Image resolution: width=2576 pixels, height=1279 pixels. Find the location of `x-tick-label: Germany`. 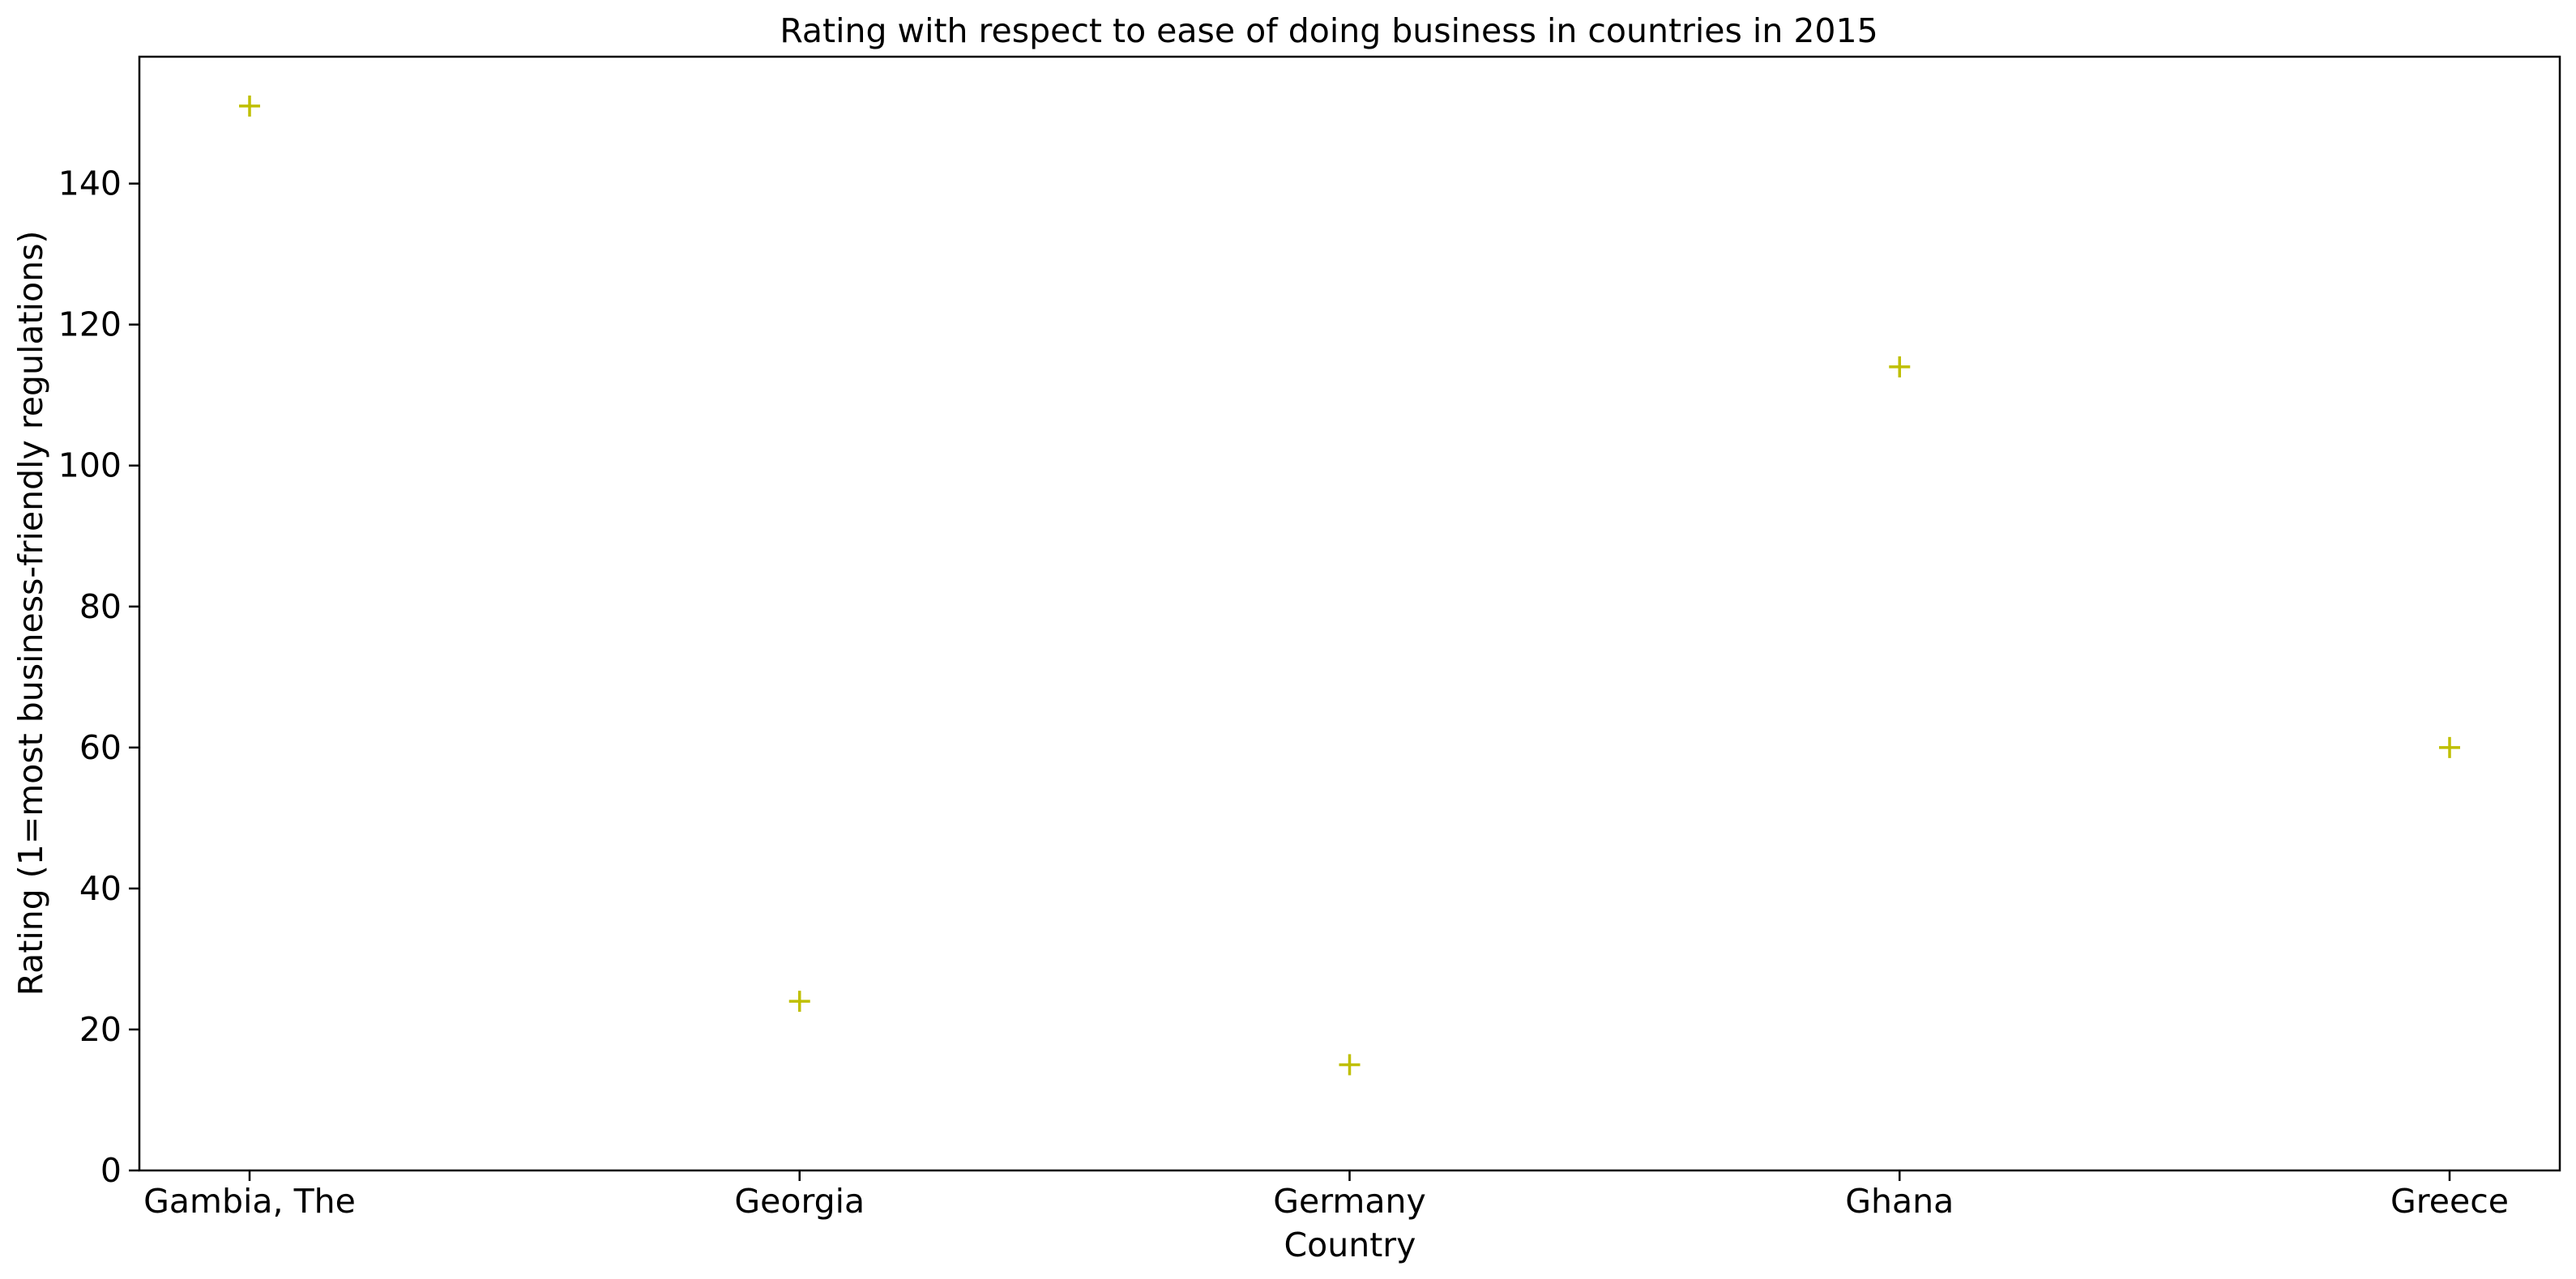

x-tick-label: Germany is located at coordinates (1349, 1201).